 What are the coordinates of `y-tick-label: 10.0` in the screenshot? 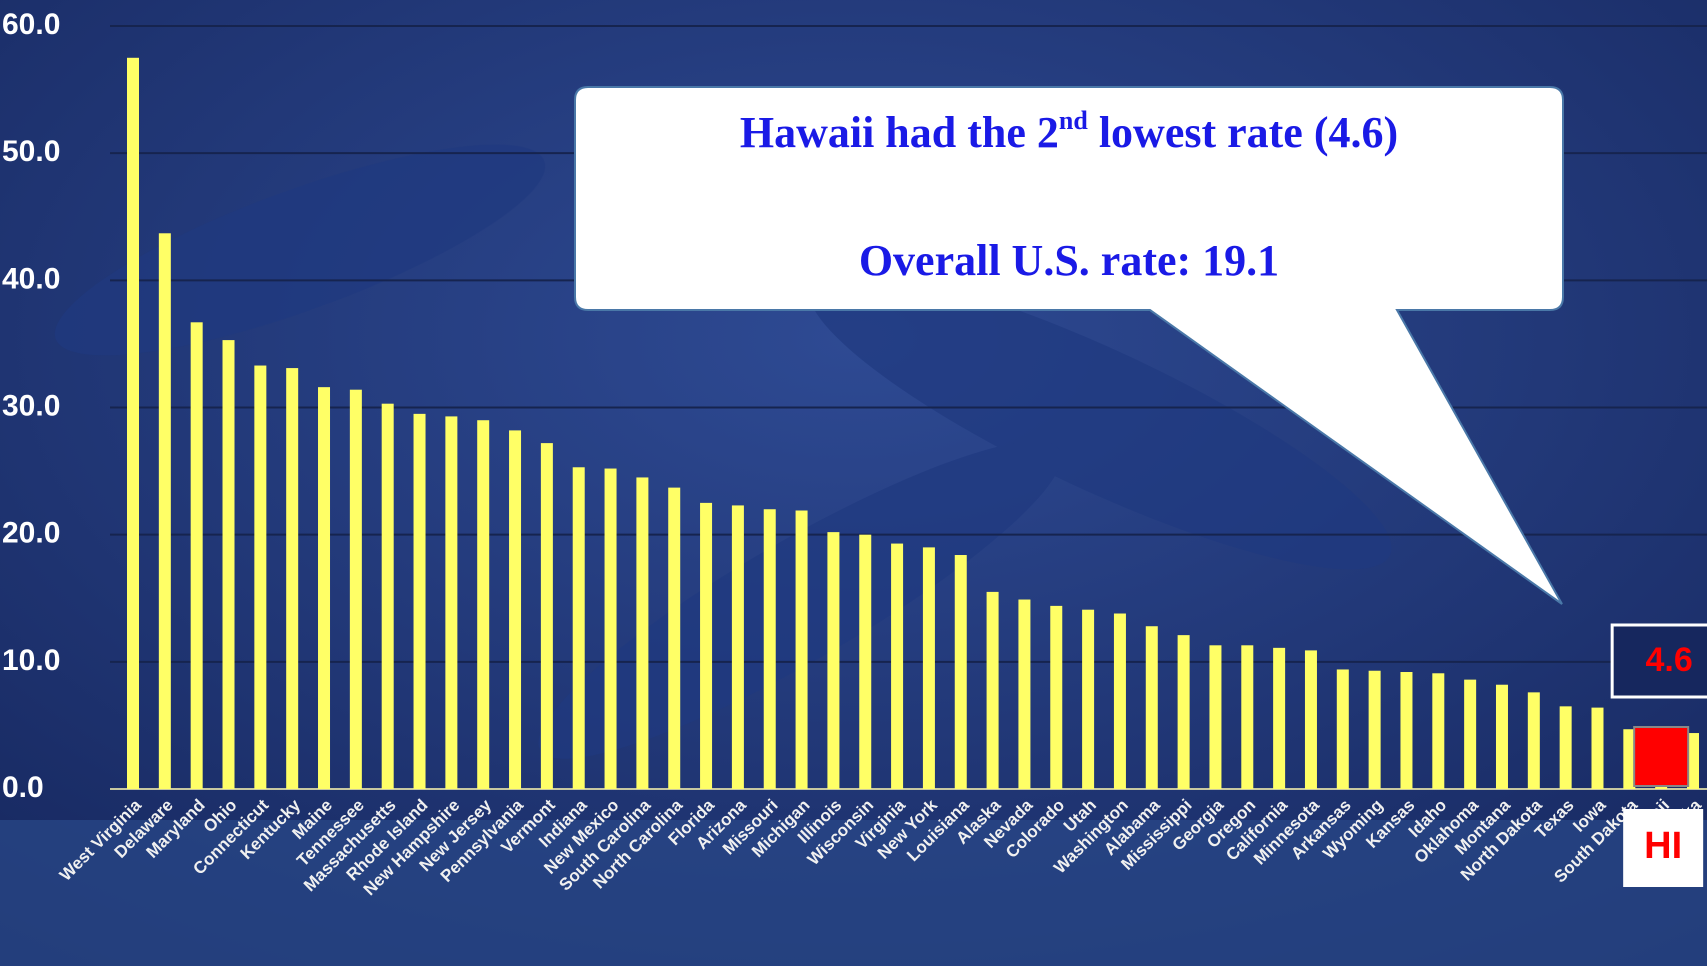 It's located at (31, 660).